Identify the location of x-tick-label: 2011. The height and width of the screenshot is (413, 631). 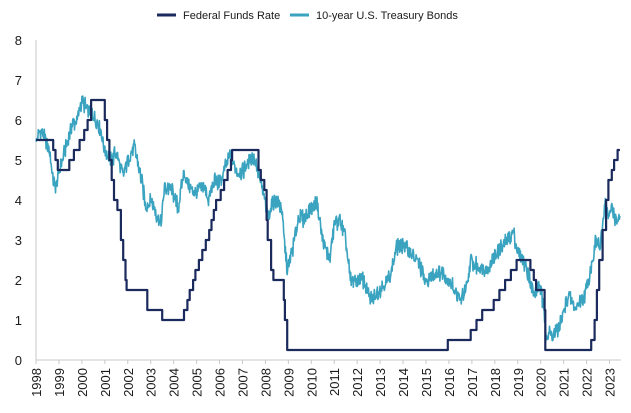
(334, 382).